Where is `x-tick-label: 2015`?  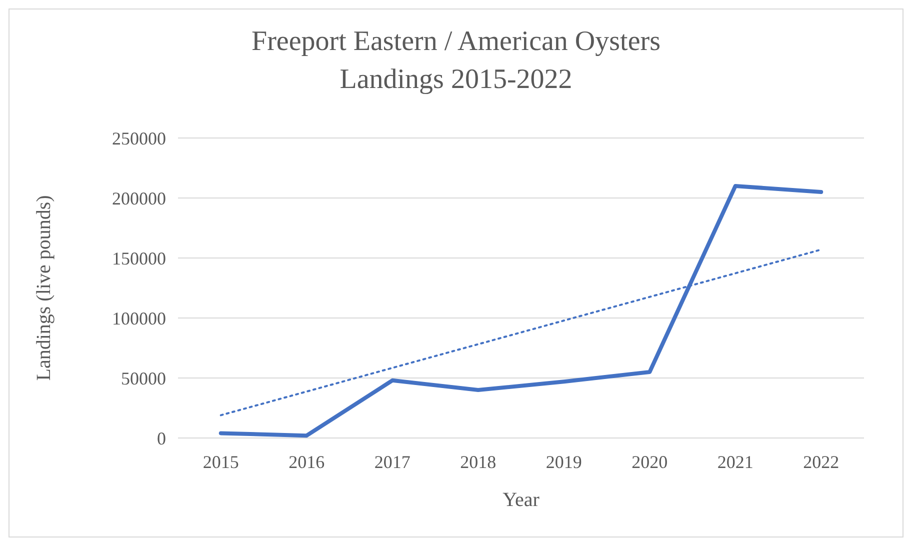
x-tick-label: 2015 is located at coordinates (220, 462).